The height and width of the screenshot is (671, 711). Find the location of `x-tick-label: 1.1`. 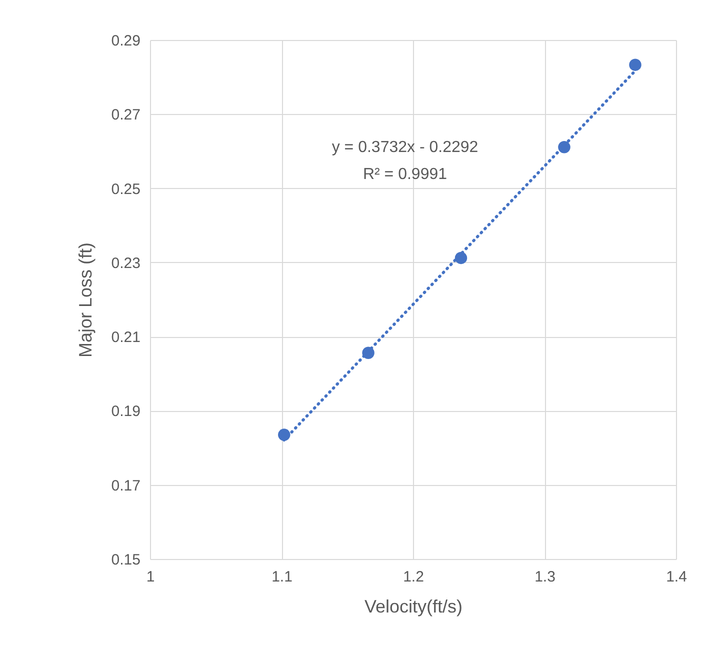

x-tick-label: 1.1 is located at coordinates (282, 577).